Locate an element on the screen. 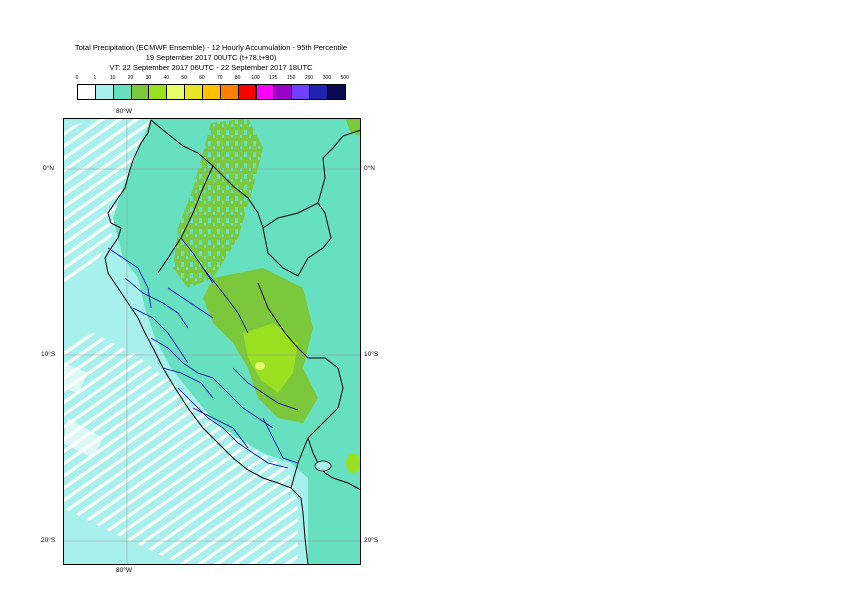 This screenshot has width=842, height=596. legend-tick-8: 70 is located at coordinates (220, 78).